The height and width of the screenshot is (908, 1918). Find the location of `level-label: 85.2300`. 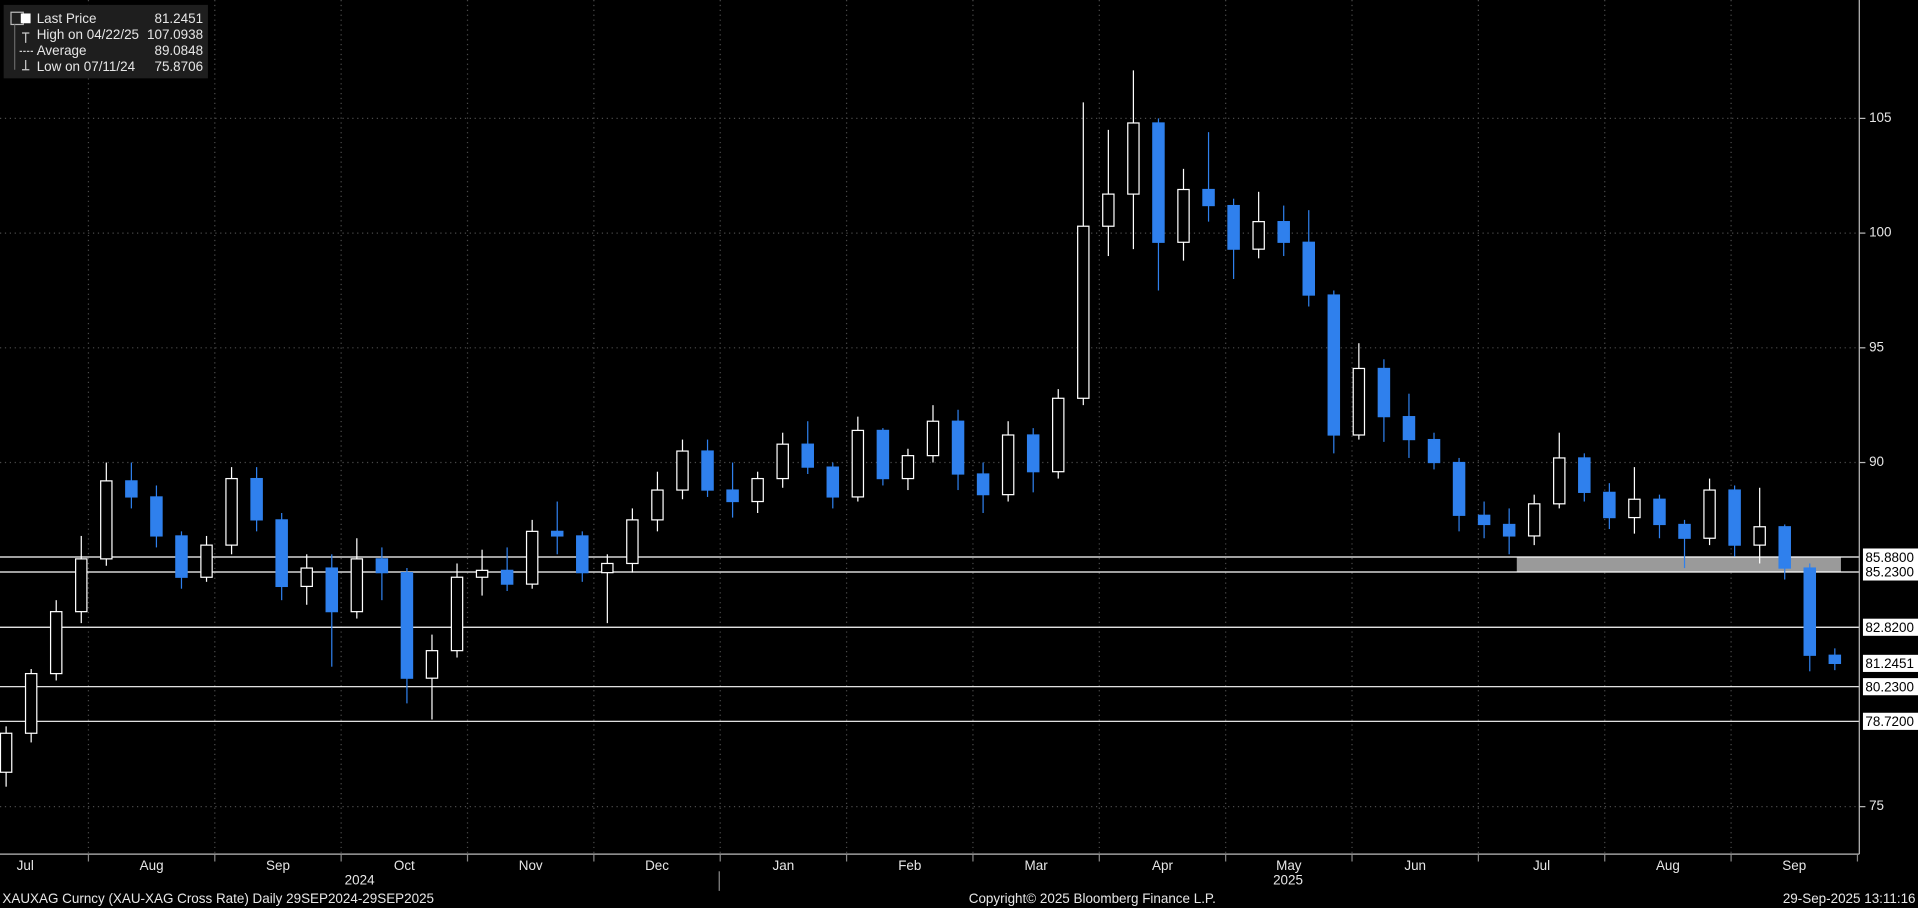

level-label: 85.2300 is located at coordinates (1889, 572).